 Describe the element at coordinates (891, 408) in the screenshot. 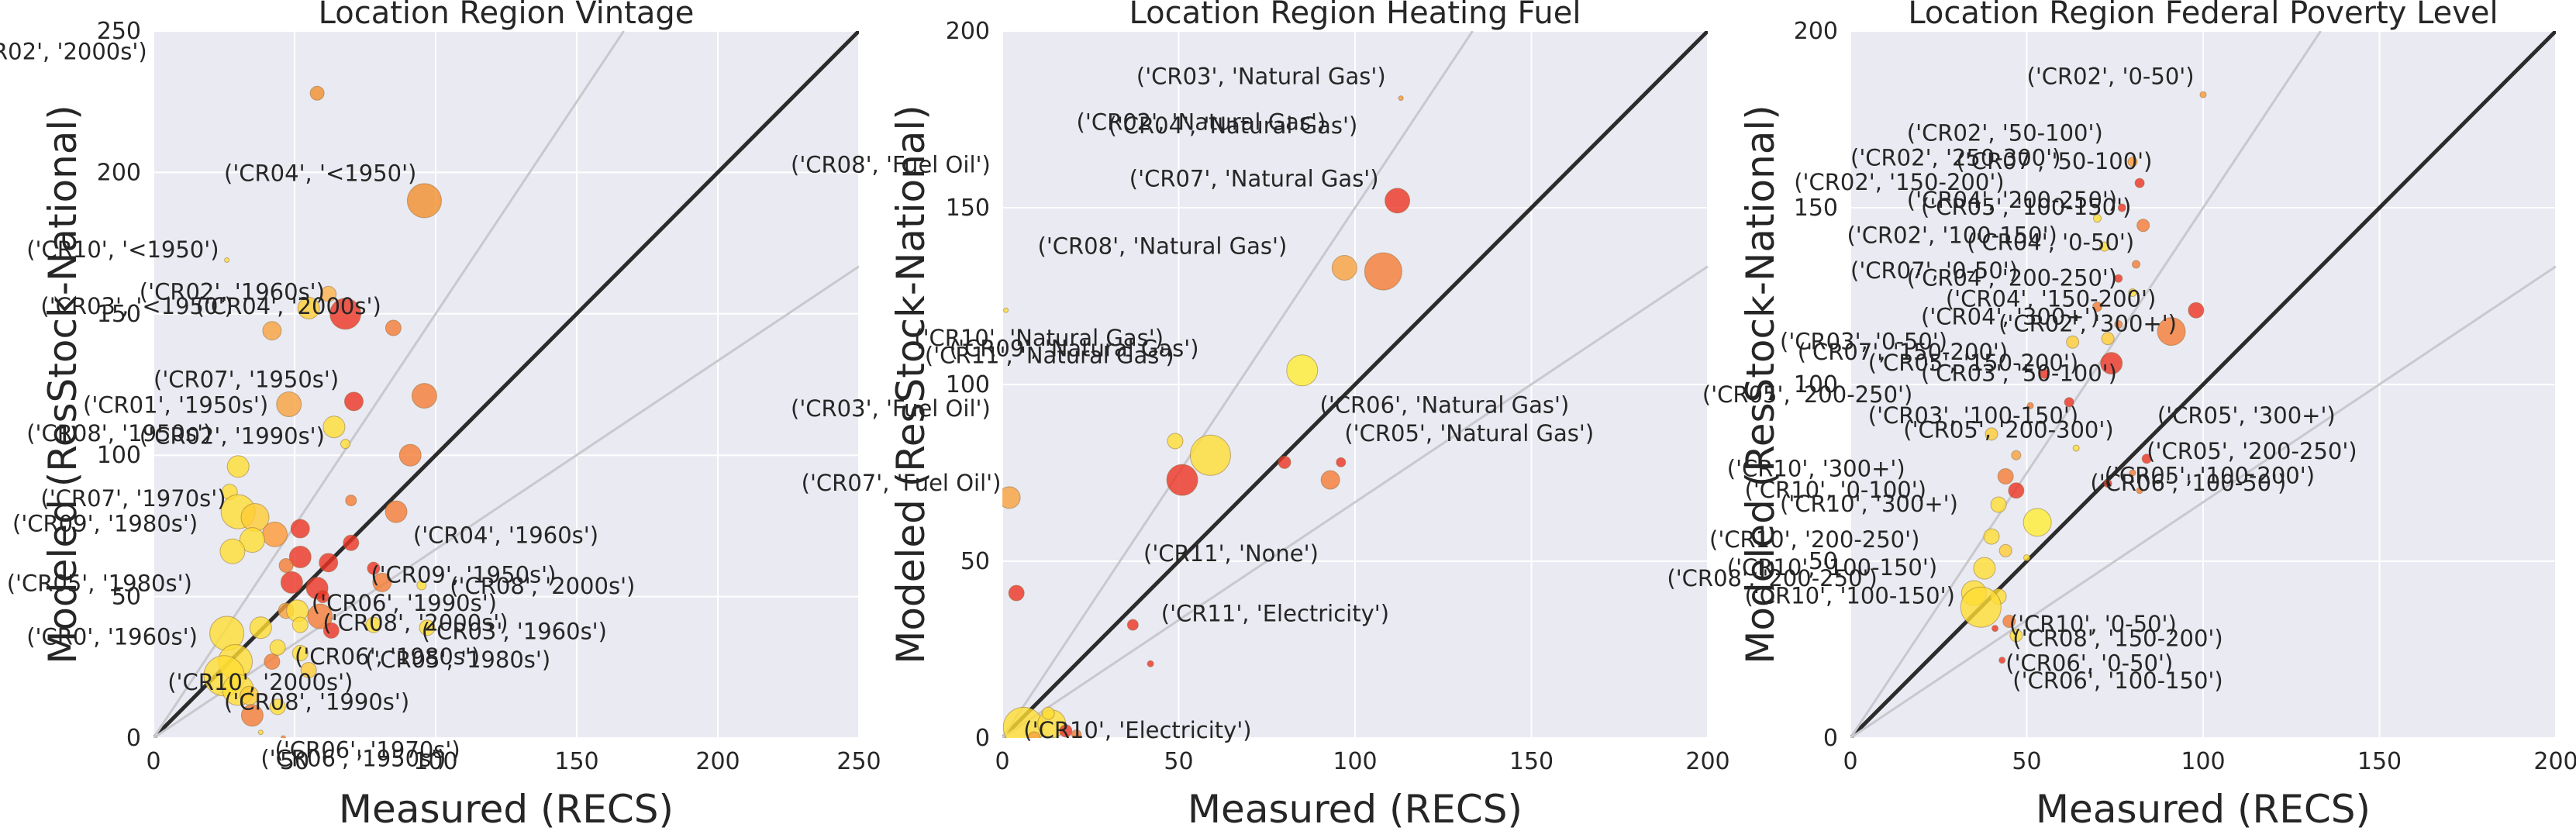

I see `point-annotation: ('CR03', 'Fuel Oil')` at that location.